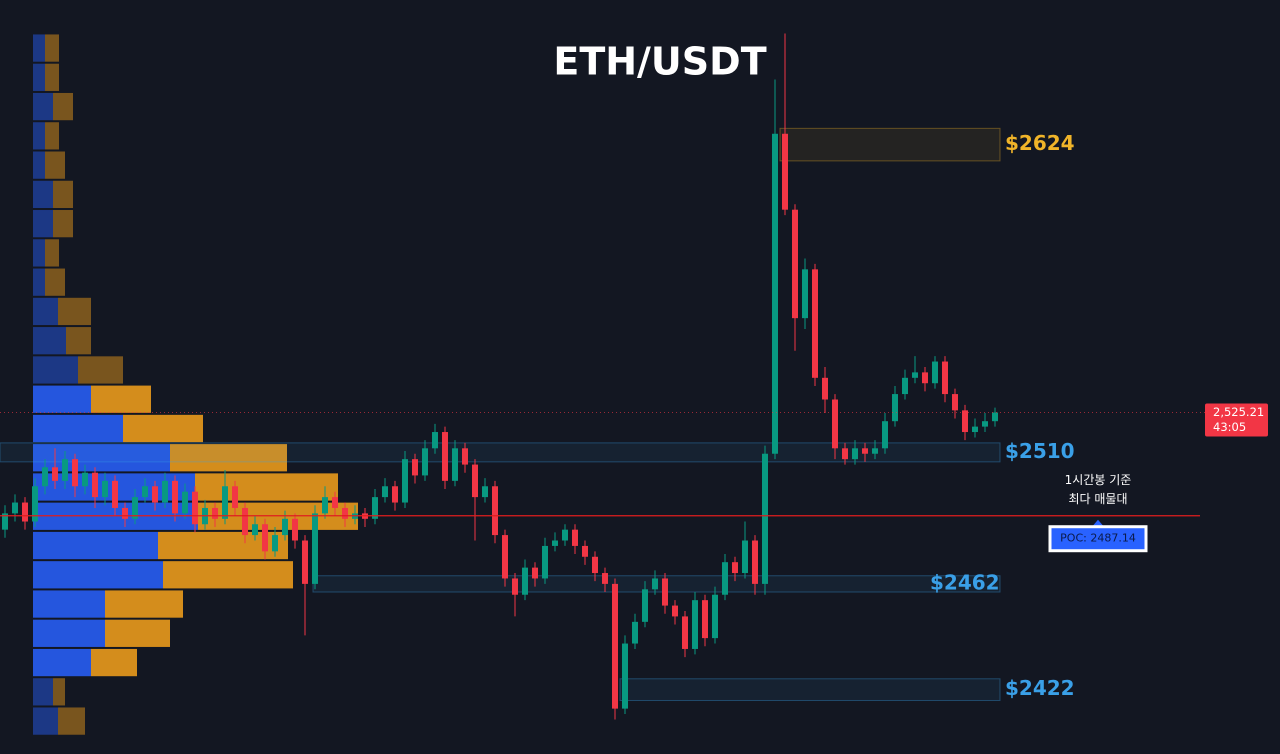  I want to click on last-price-label: 2,525.21, so click(1238, 412).